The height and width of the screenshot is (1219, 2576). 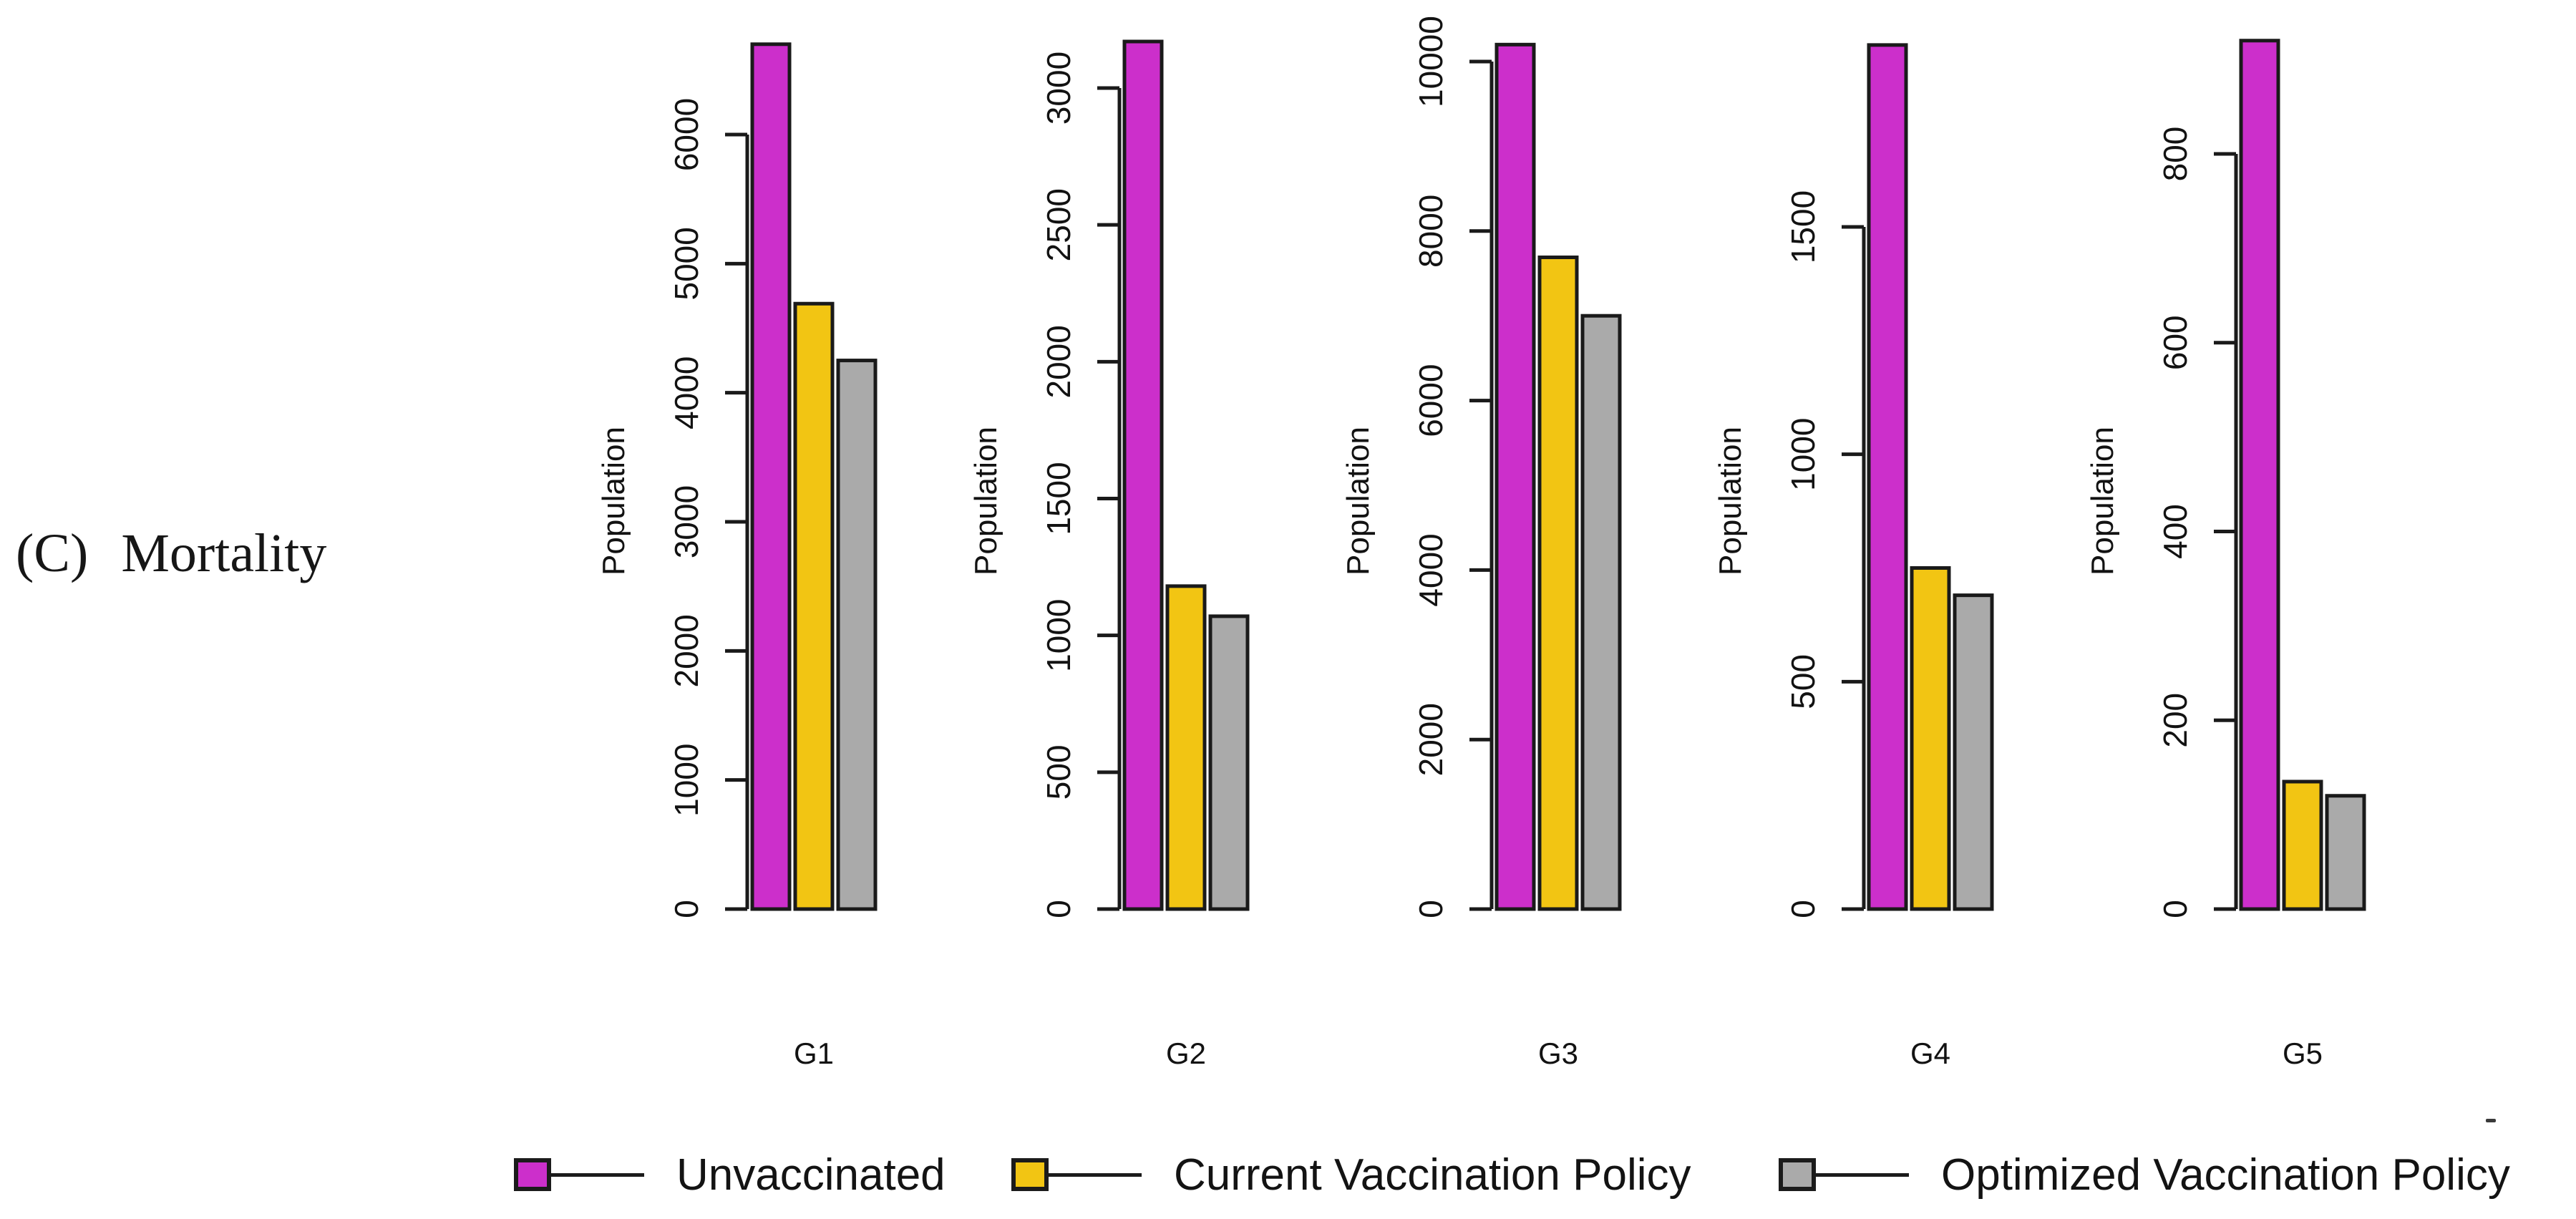 I want to click on bar-g5-unvaccinated, so click(x=2259, y=475).